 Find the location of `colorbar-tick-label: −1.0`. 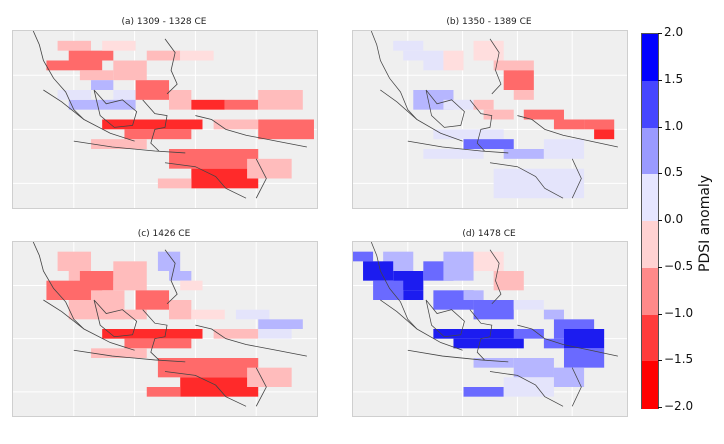

colorbar-tick-label: −1.0 is located at coordinates (679, 312).